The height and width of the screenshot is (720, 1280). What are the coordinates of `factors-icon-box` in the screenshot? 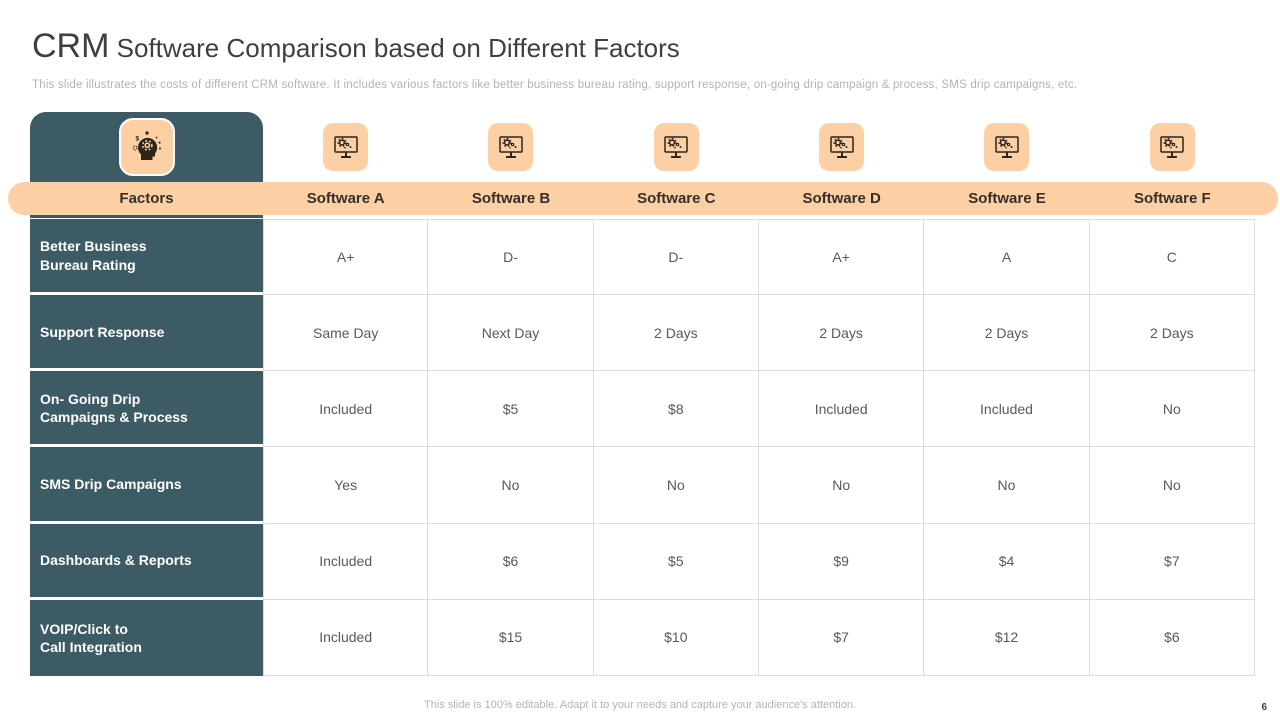 It's located at (146, 147).